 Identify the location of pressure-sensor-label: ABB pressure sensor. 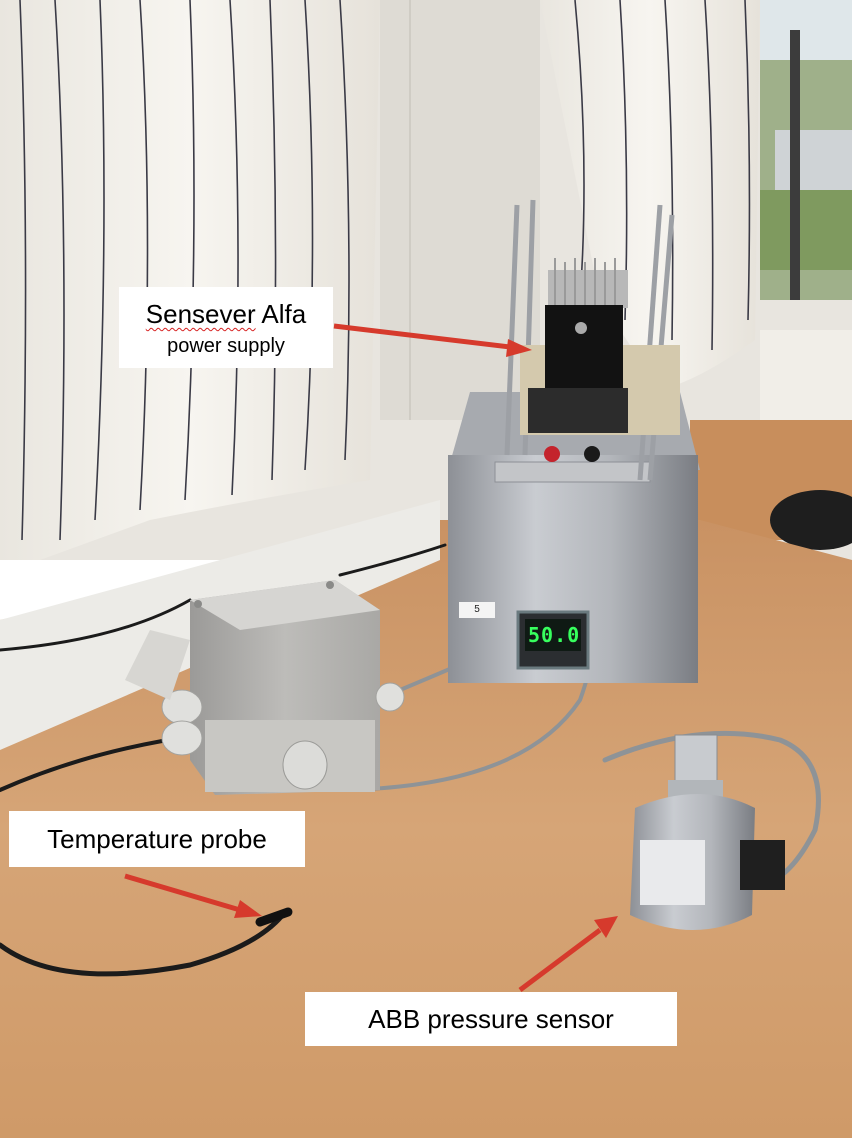
(491, 1019).